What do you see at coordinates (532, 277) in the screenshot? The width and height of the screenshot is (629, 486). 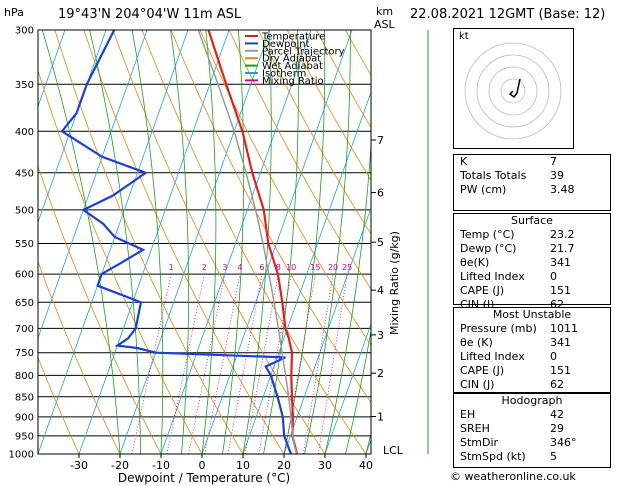 I see `surface-row: Lifted Index 0` at bounding box center [532, 277].